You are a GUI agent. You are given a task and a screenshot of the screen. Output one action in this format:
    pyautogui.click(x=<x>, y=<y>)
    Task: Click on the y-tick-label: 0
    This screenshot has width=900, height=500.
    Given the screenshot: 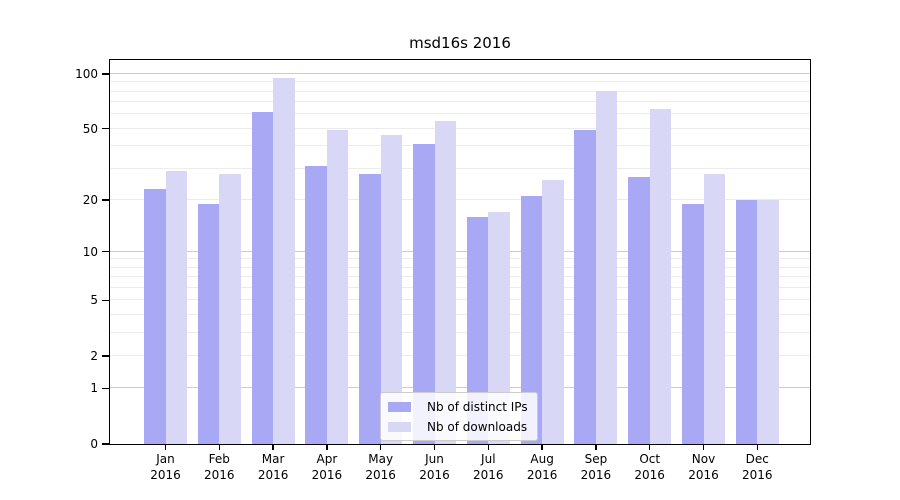 What is the action you would take?
    pyautogui.click(x=94, y=444)
    